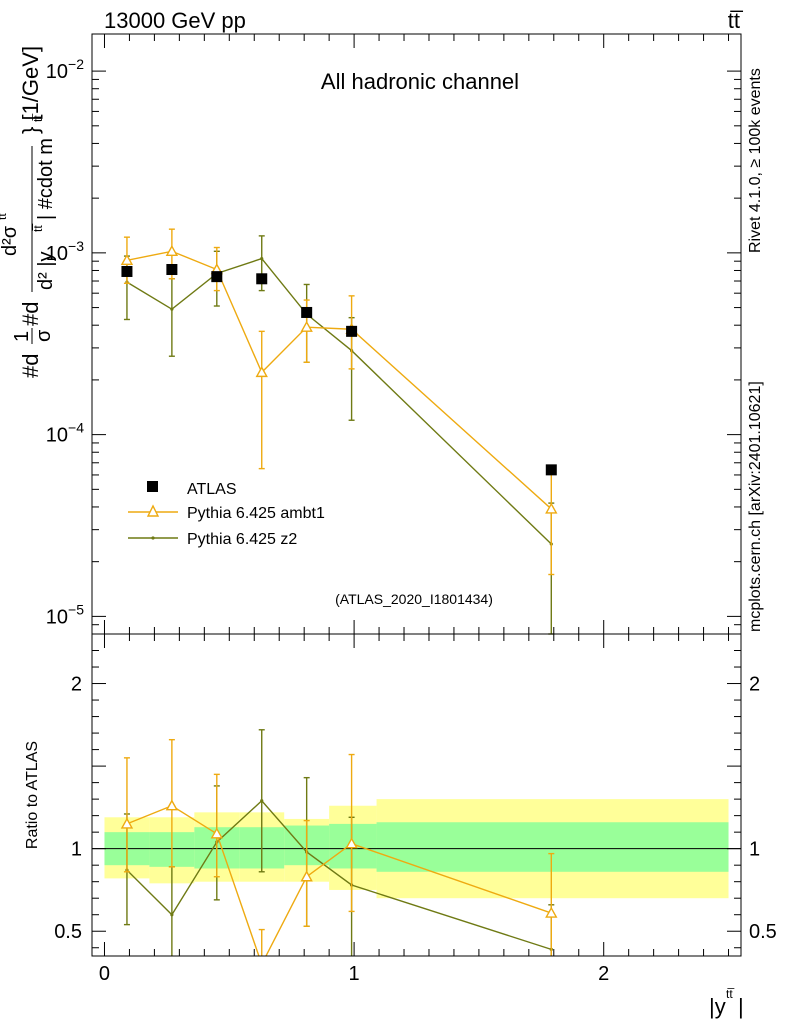 The height and width of the screenshot is (1024, 786). I want to click on y-label-sigma: σ, so click(44, 335).